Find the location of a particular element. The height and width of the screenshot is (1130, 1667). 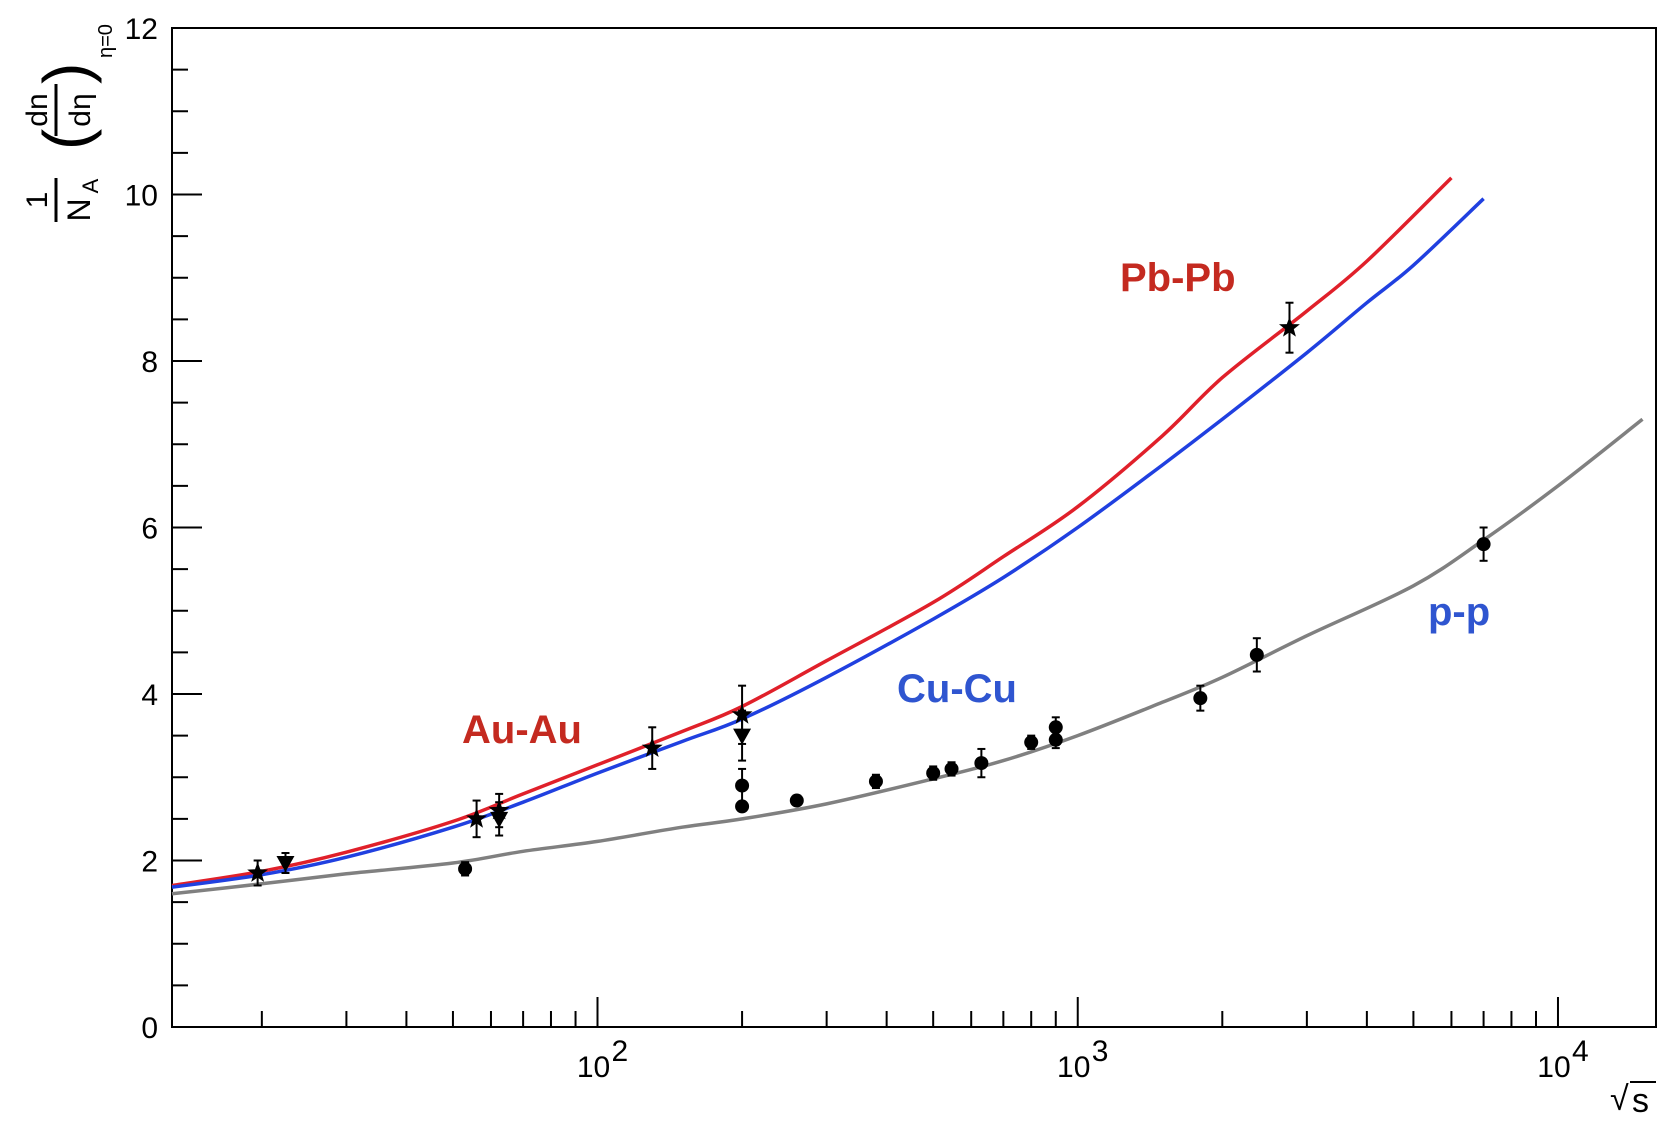

y-tick-label: 4 is located at coordinates (149, 695).